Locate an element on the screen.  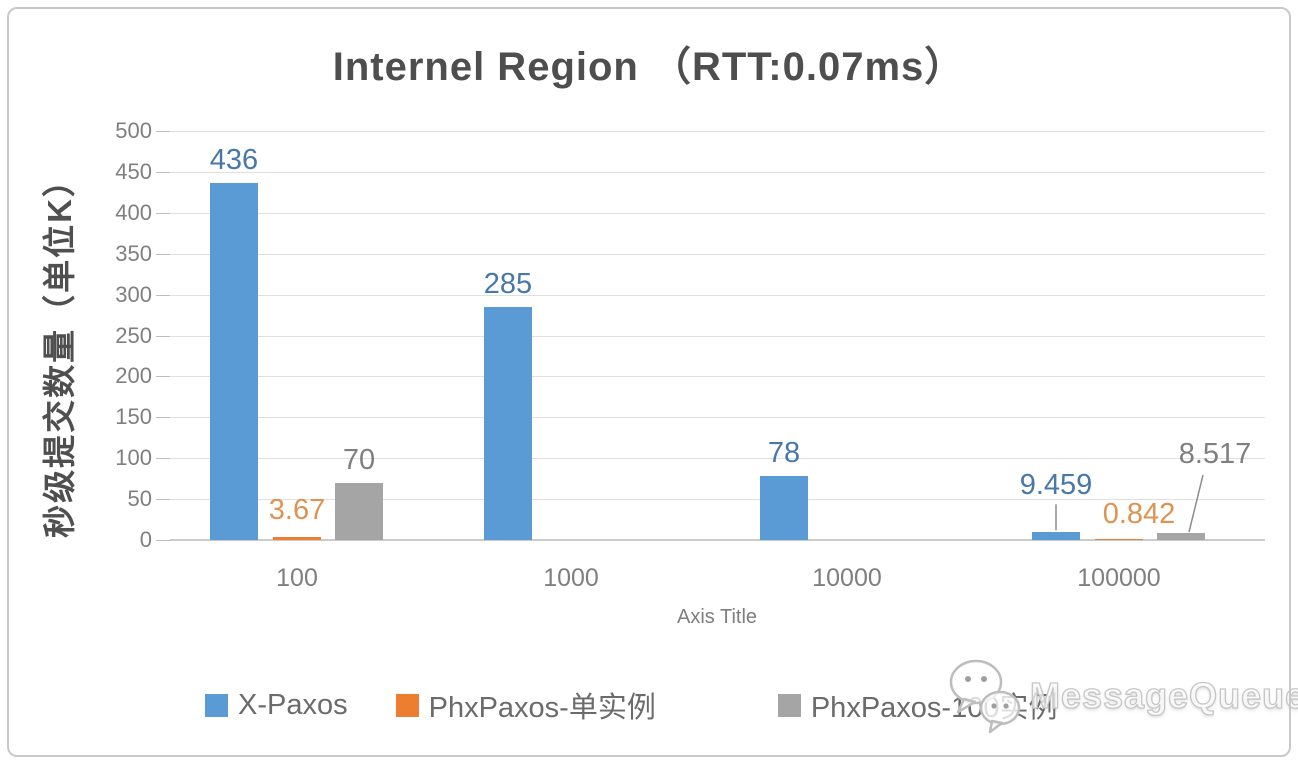
chart-title: Internel Region （RTT:0.07ms） is located at coordinates (649, 67).